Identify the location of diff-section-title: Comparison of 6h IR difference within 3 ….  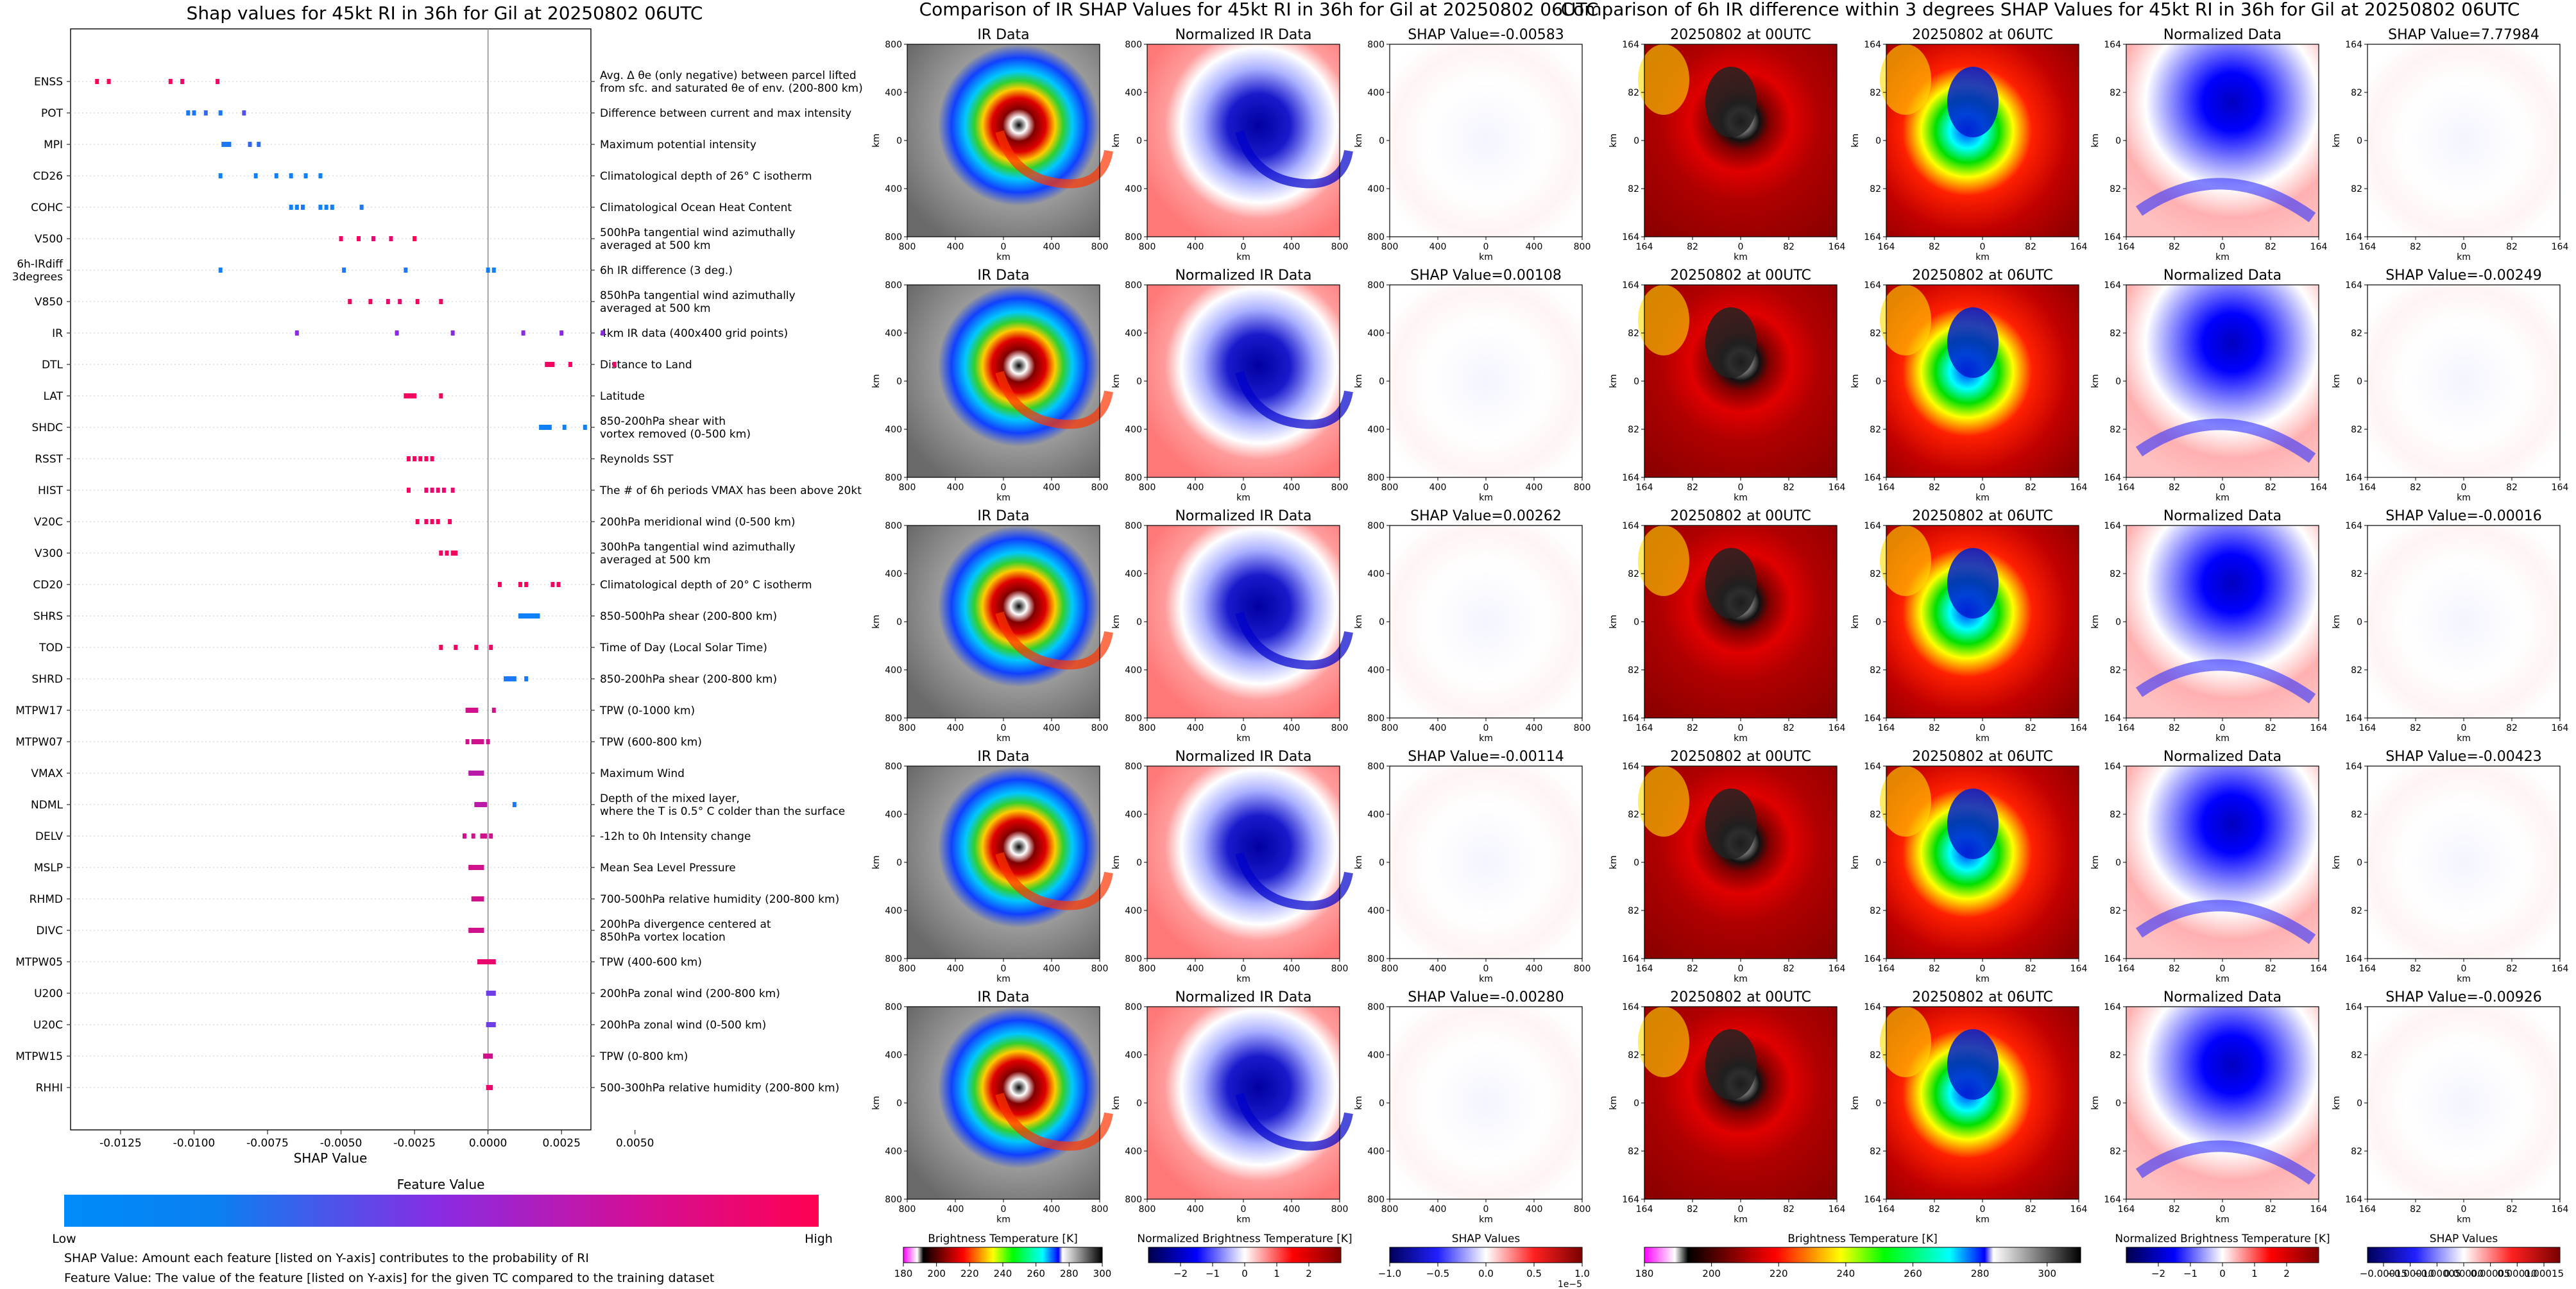
(2040, 10).